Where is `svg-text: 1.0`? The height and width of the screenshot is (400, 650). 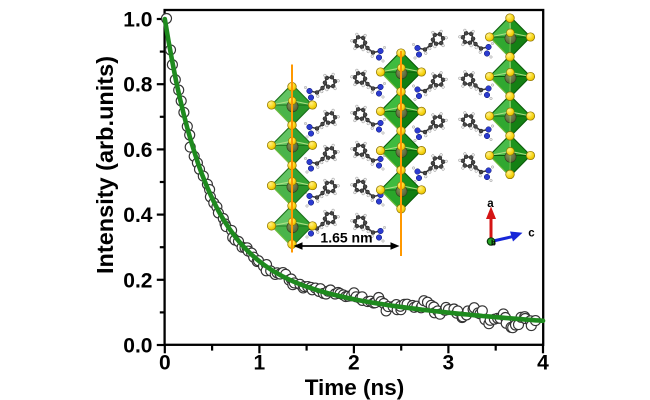 svg-text: 1.0 is located at coordinates (137, 20).